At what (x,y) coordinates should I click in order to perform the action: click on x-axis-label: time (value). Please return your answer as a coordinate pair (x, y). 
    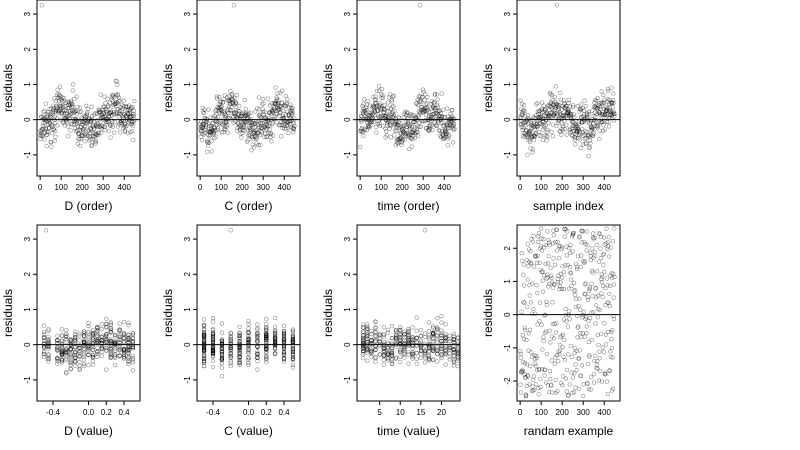
    Looking at the image, I should click on (408, 431).